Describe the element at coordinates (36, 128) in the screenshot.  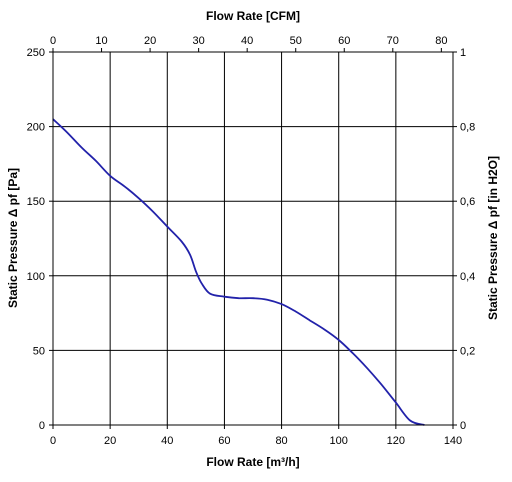
I see `y-left-tick-label: 200` at that location.